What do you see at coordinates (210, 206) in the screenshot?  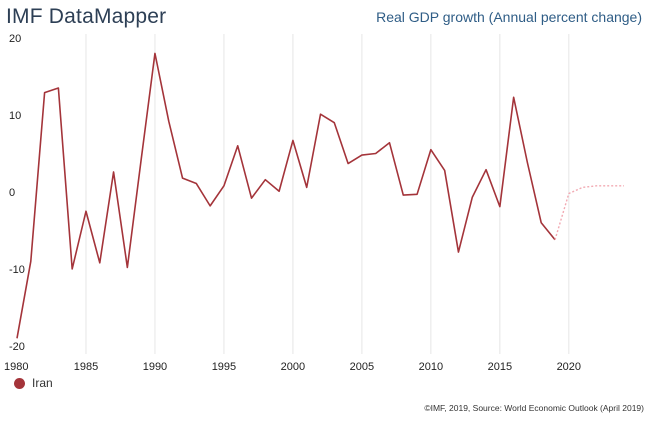 I see `data-point-1994` at bounding box center [210, 206].